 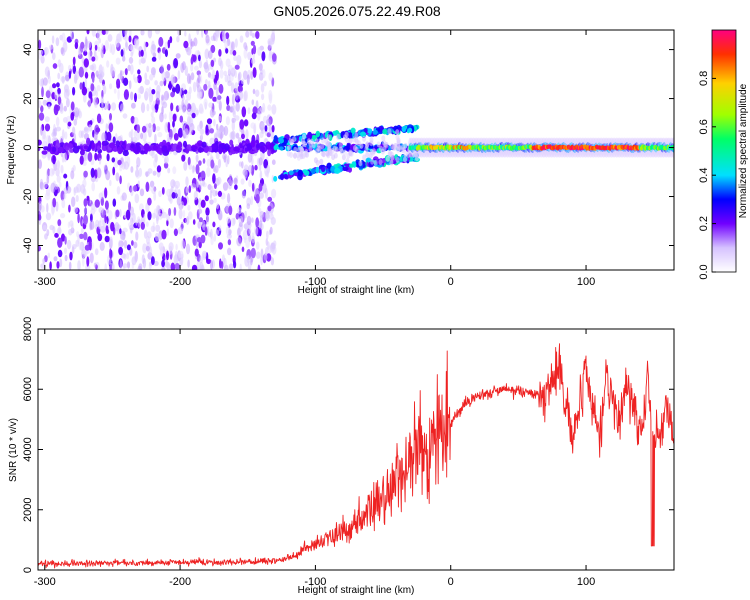 I want to click on colorbar-tick-label: 0.4, so click(x=704, y=175).